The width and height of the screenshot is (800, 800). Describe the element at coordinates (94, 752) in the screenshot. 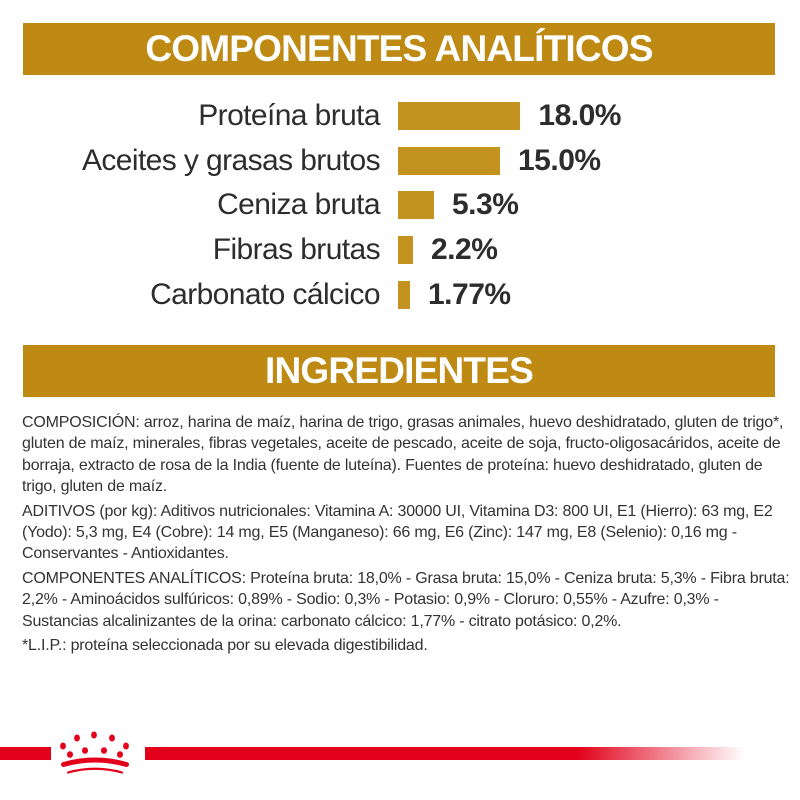

I see `royal-canin-crown-icon` at that location.